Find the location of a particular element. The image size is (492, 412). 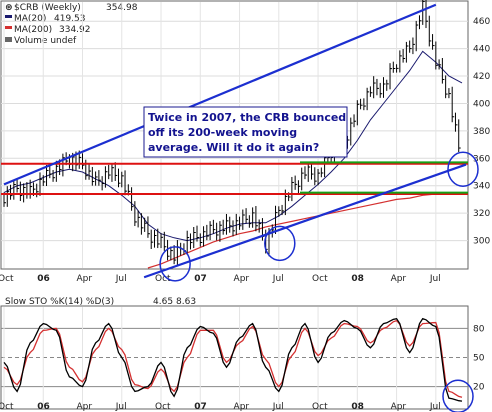

stochastic-circle is located at coordinates (458, 395).